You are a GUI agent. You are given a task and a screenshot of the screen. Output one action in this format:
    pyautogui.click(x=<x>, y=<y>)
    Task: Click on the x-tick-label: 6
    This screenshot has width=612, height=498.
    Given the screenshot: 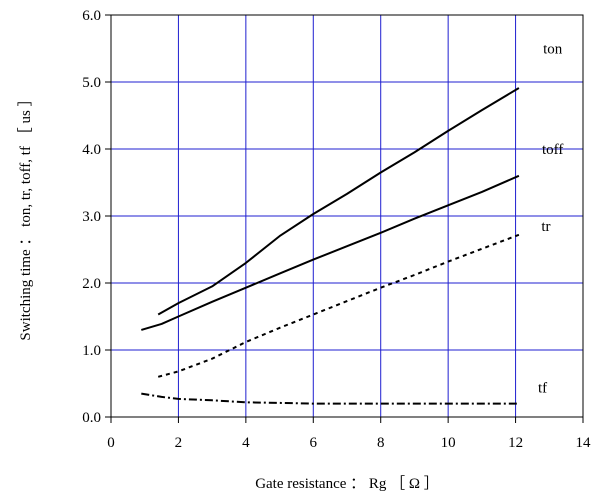 What is the action you would take?
    pyautogui.click(x=314, y=443)
    